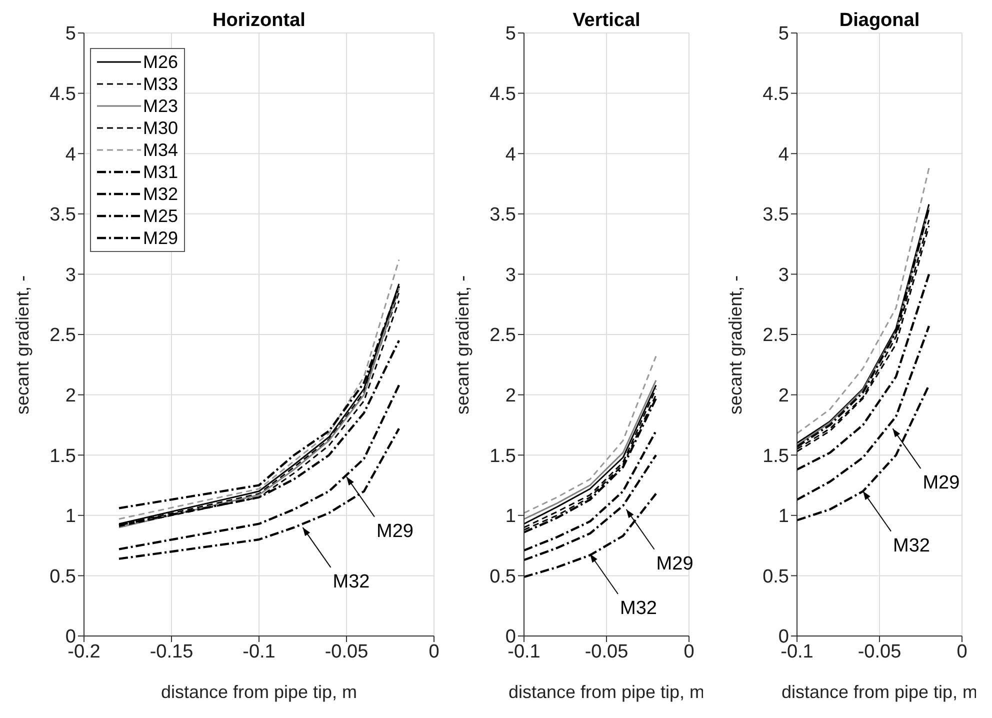 This screenshot has width=992, height=718. Describe the element at coordinates (160, 216) in the screenshot. I see `legend-label: M25` at that location.